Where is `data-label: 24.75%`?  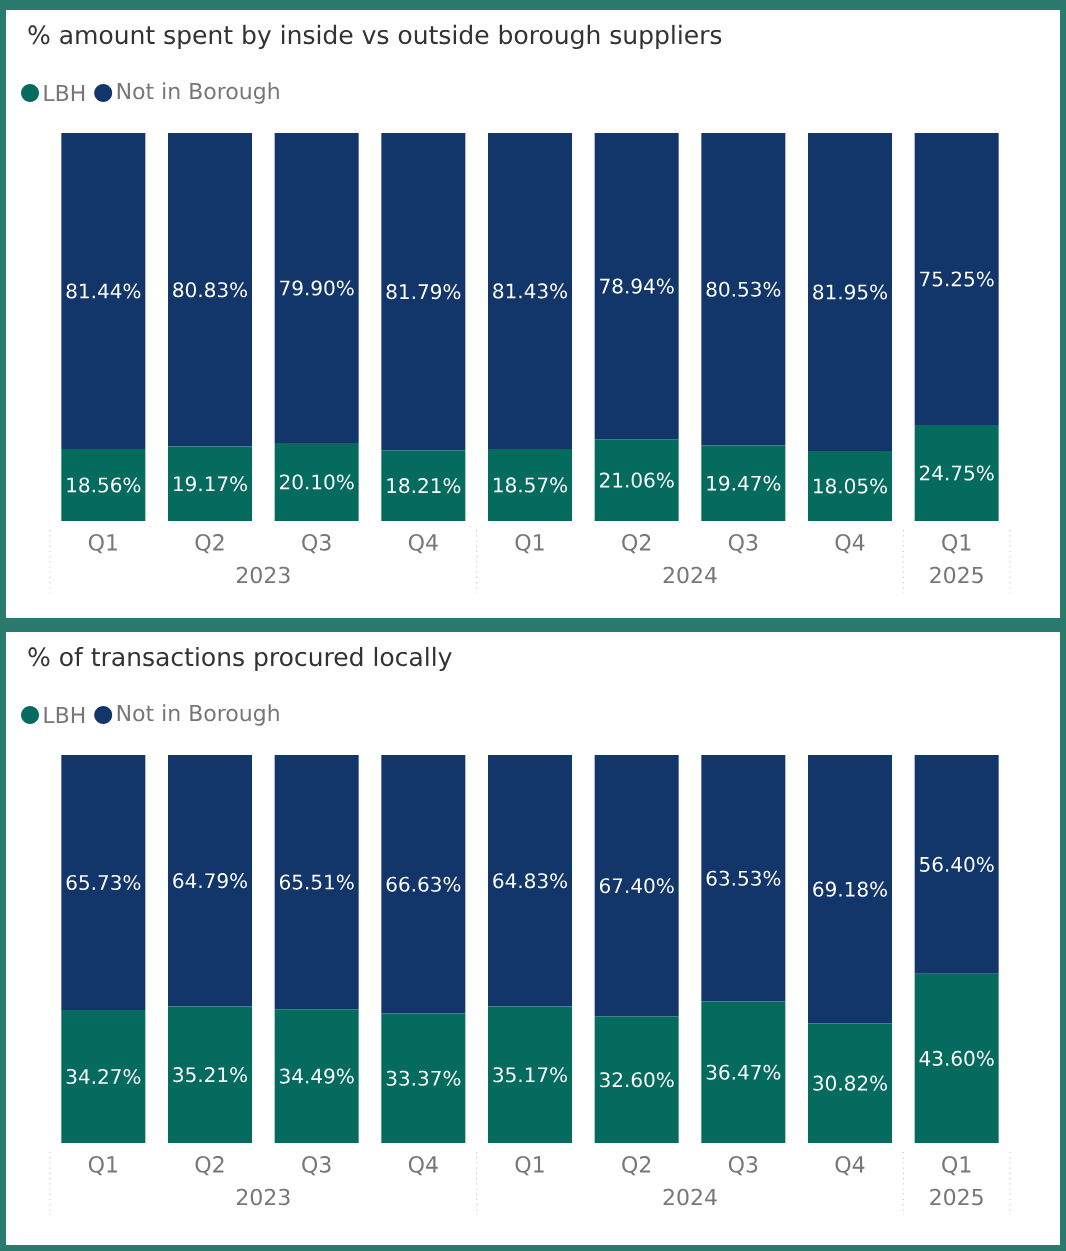 data-label: 24.75% is located at coordinates (957, 473).